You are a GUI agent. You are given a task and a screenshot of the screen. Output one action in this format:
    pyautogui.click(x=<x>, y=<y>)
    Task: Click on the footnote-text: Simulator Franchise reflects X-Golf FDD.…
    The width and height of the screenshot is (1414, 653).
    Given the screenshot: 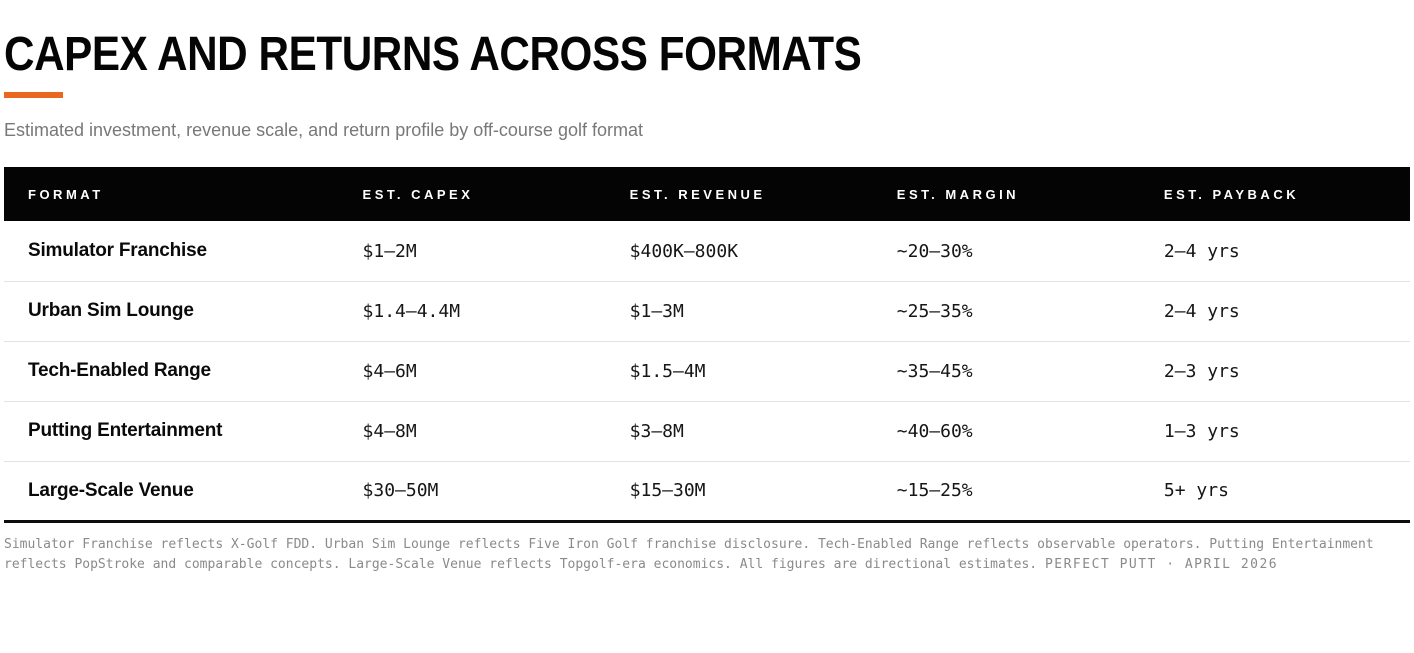 What is the action you would take?
    pyautogui.click(x=689, y=554)
    